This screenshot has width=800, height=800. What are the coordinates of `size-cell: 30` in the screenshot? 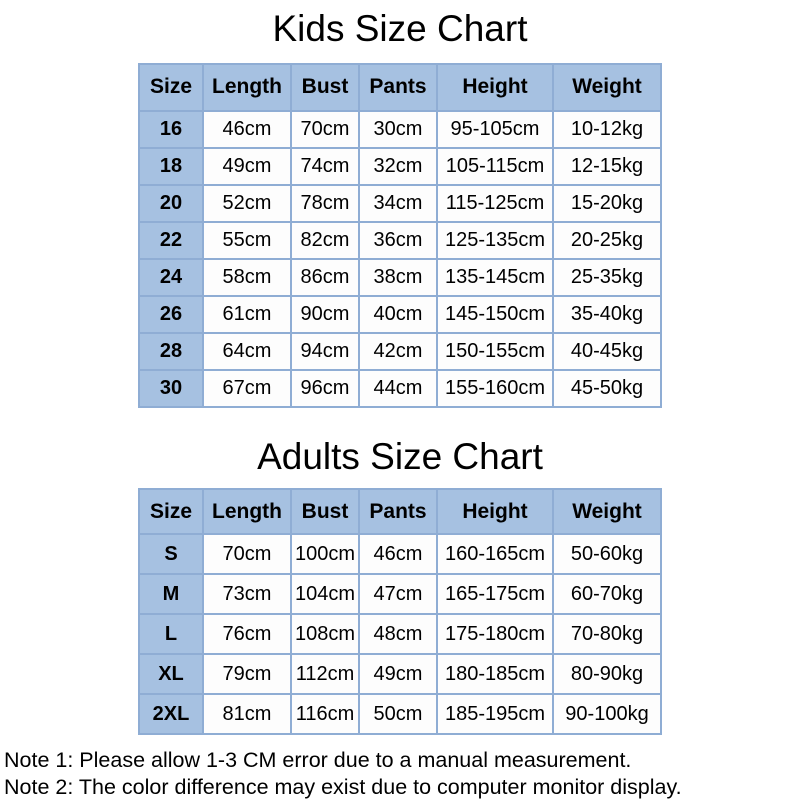 It's located at (171, 388).